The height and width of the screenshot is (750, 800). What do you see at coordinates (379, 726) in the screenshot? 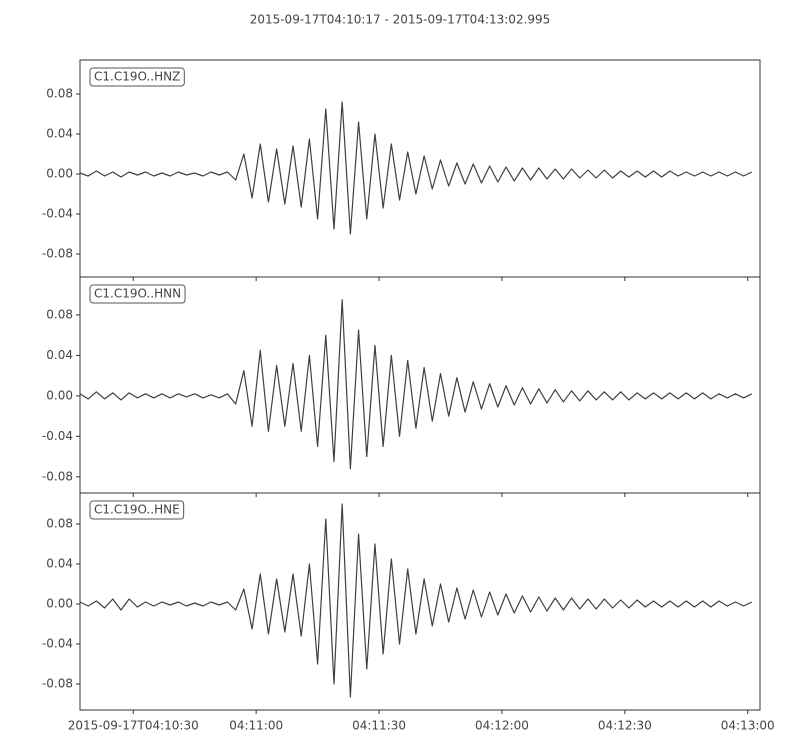
I see `x-tick-label: 04:11:30` at bounding box center [379, 726].